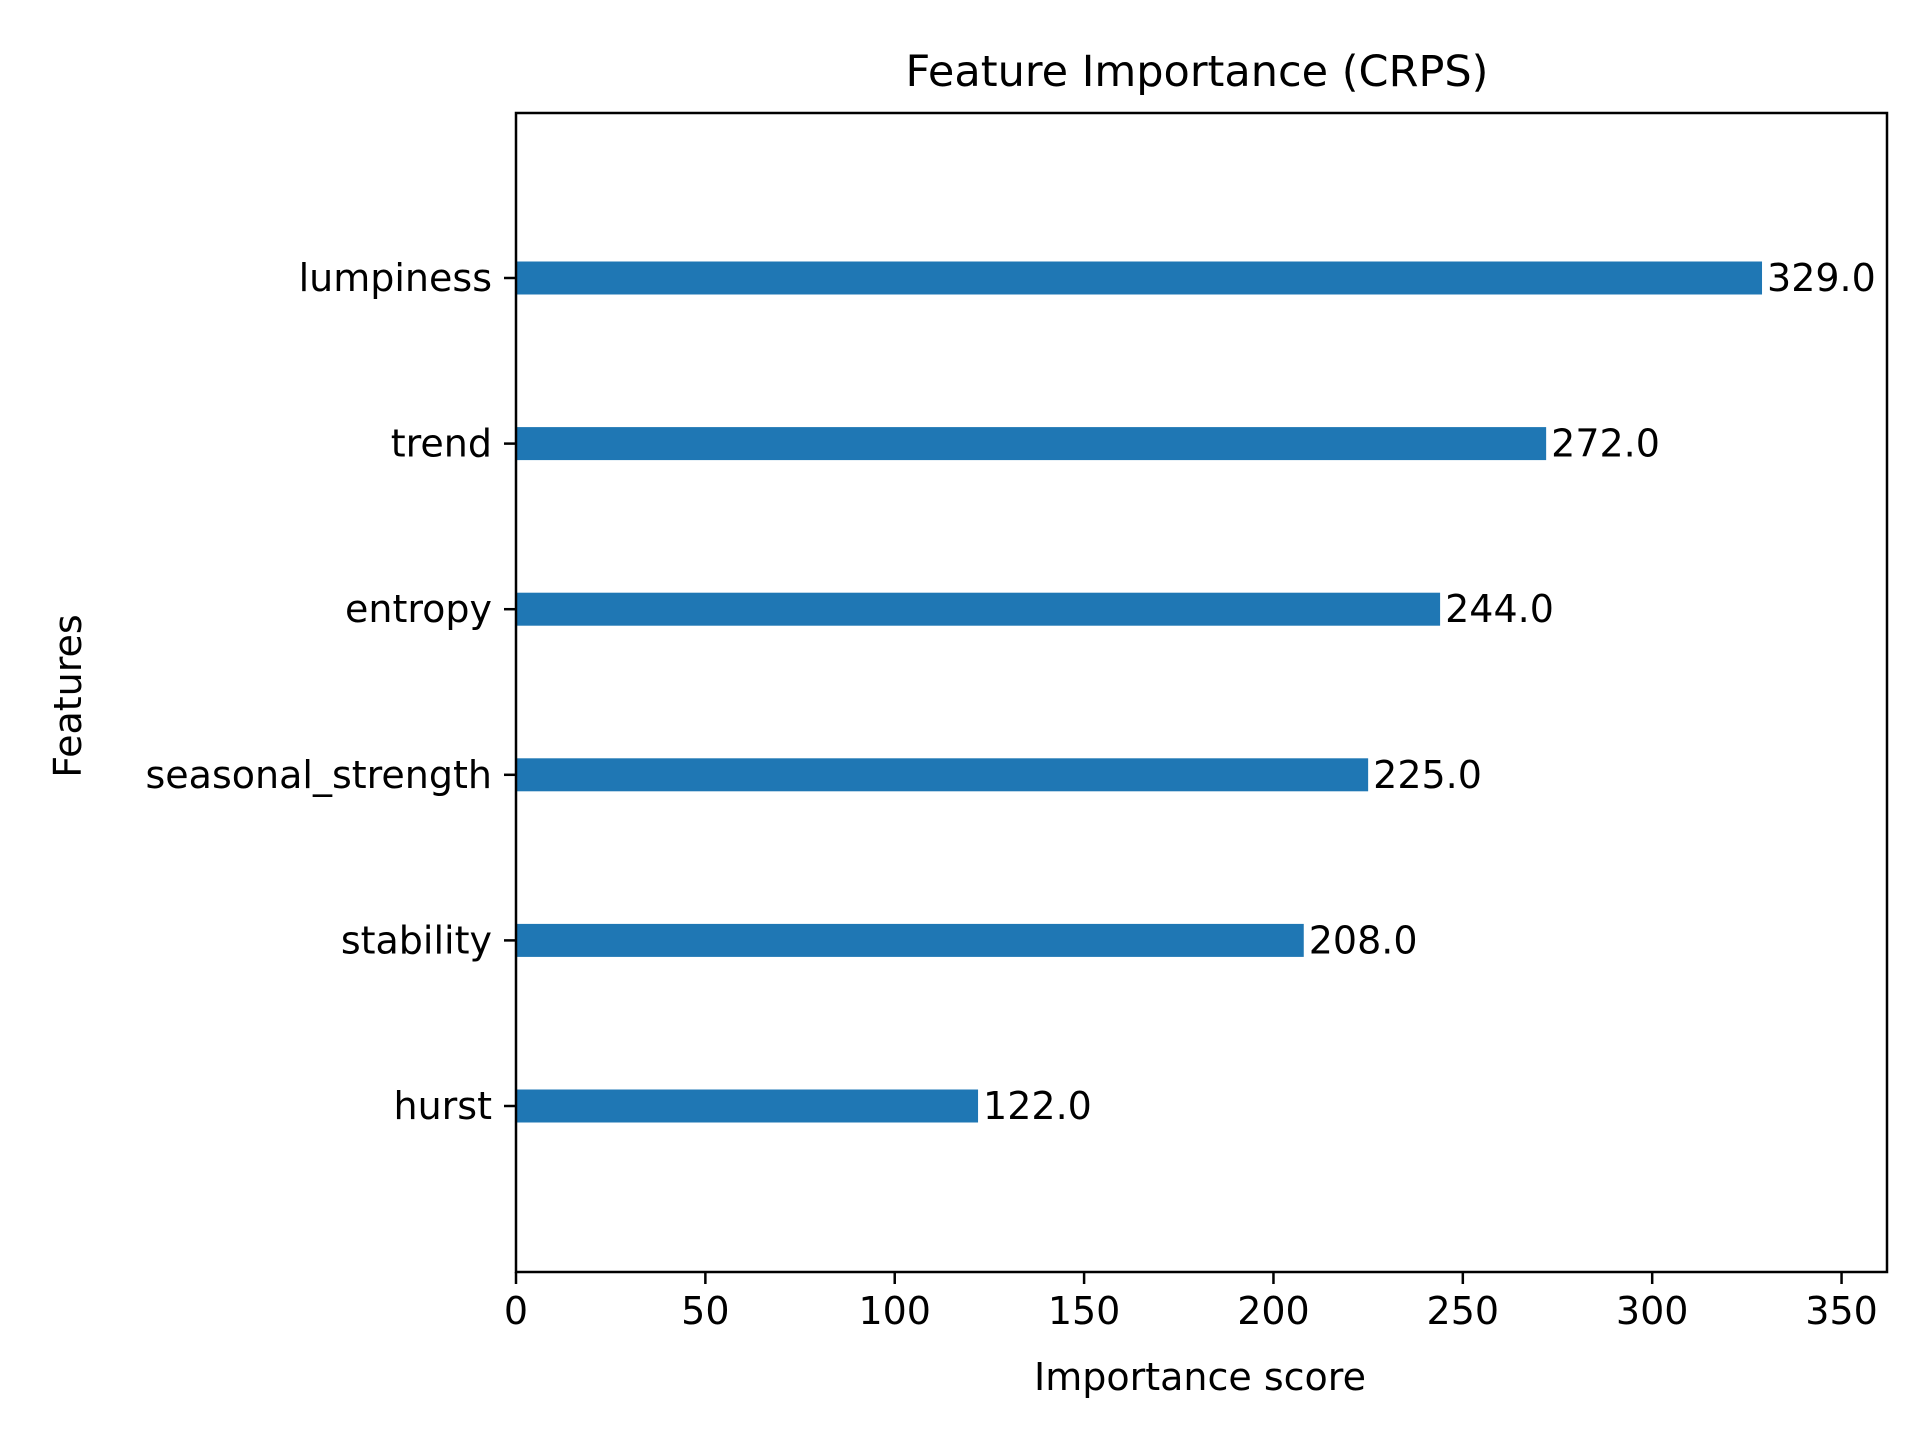 The width and height of the screenshot is (1920, 1440). What do you see at coordinates (894, 1311) in the screenshot?
I see `x-tick-label-100: 100` at bounding box center [894, 1311].